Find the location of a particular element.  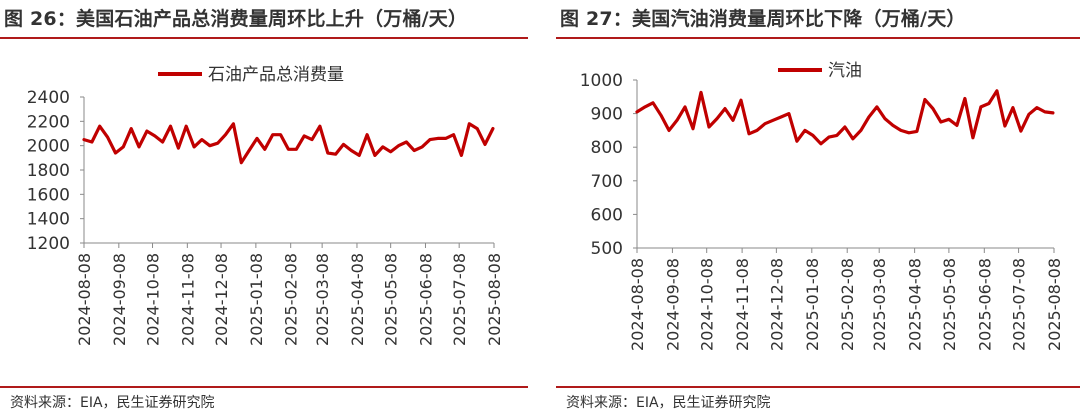

y-tick-label: 700 is located at coordinates (607, 182).